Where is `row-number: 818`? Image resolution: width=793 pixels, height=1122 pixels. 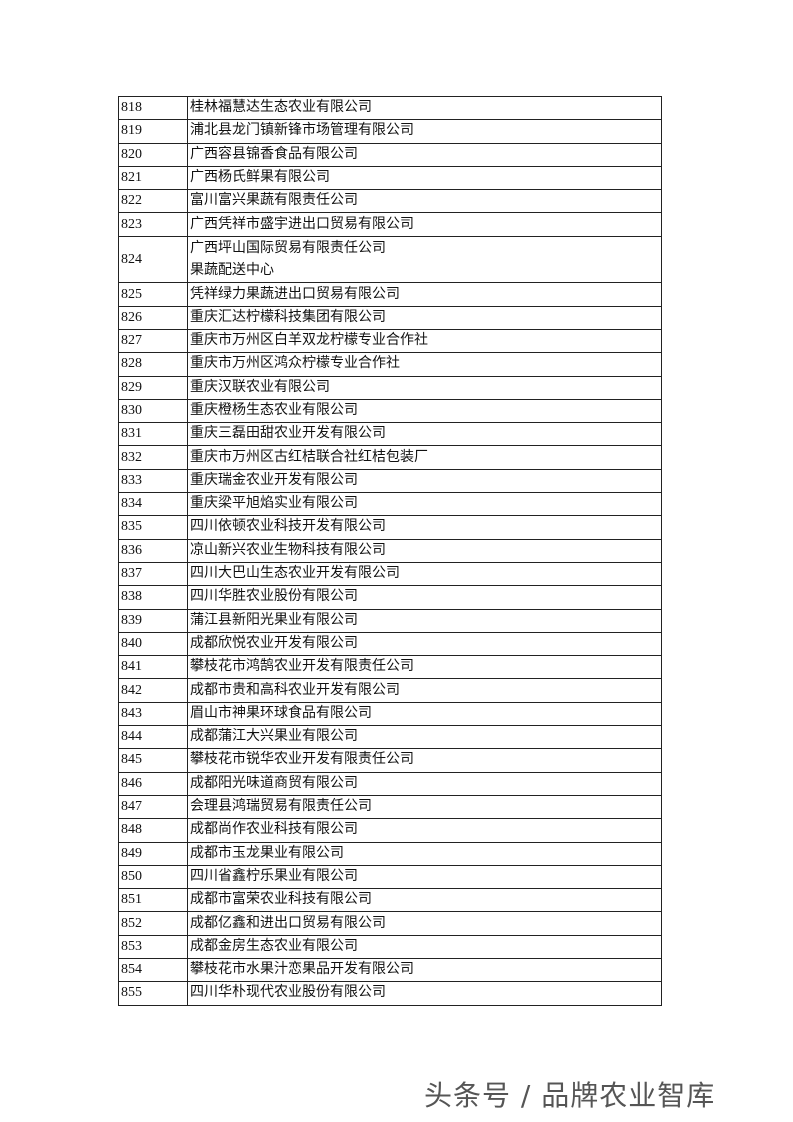
row-number: 818 is located at coordinates (153, 108).